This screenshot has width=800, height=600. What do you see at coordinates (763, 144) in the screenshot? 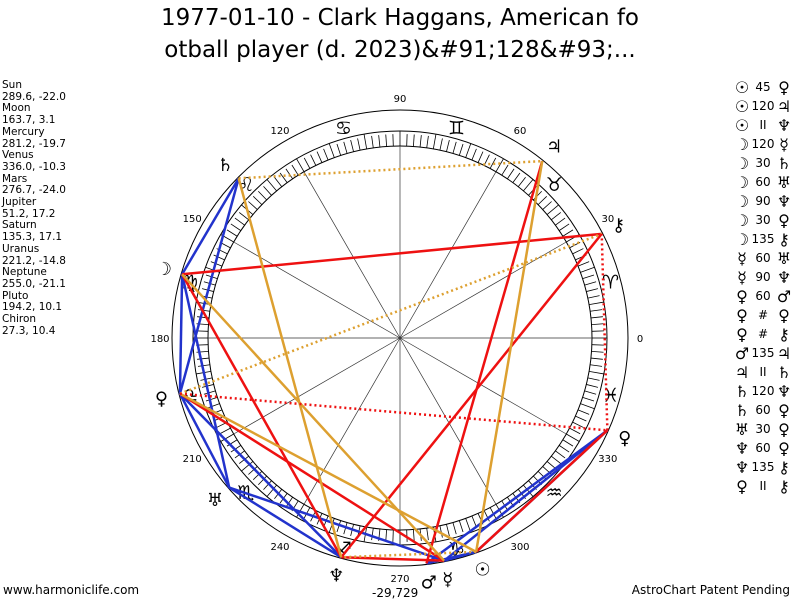
I see `aspect-symbol: 120` at bounding box center [763, 144].